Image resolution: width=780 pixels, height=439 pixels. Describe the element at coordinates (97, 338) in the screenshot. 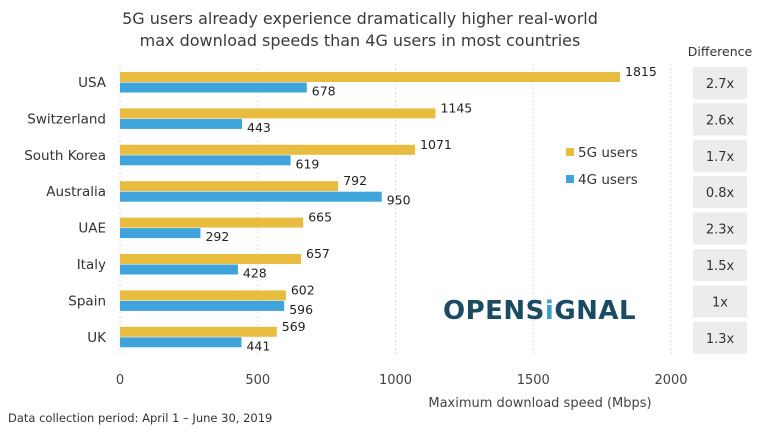

I see `category-label: UK` at that location.